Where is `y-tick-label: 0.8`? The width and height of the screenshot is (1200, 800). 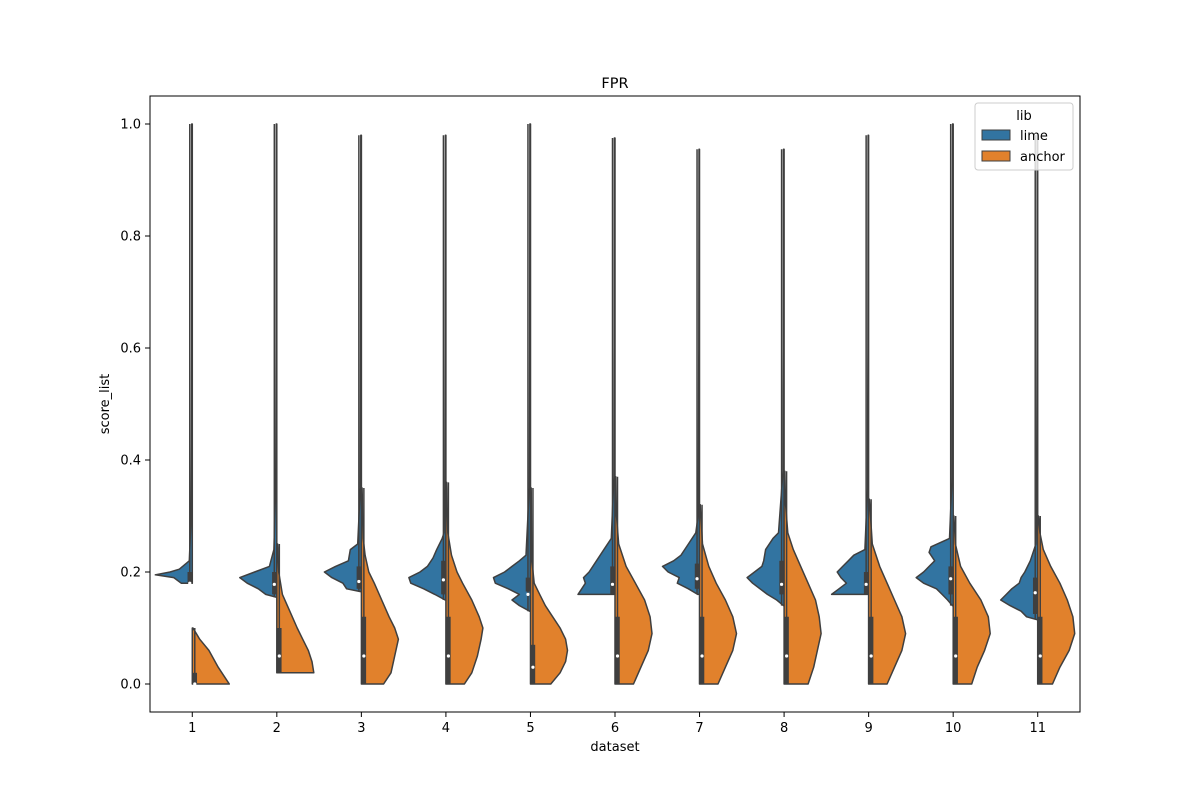
y-tick-label: 0.8 is located at coordinates (130, 237).